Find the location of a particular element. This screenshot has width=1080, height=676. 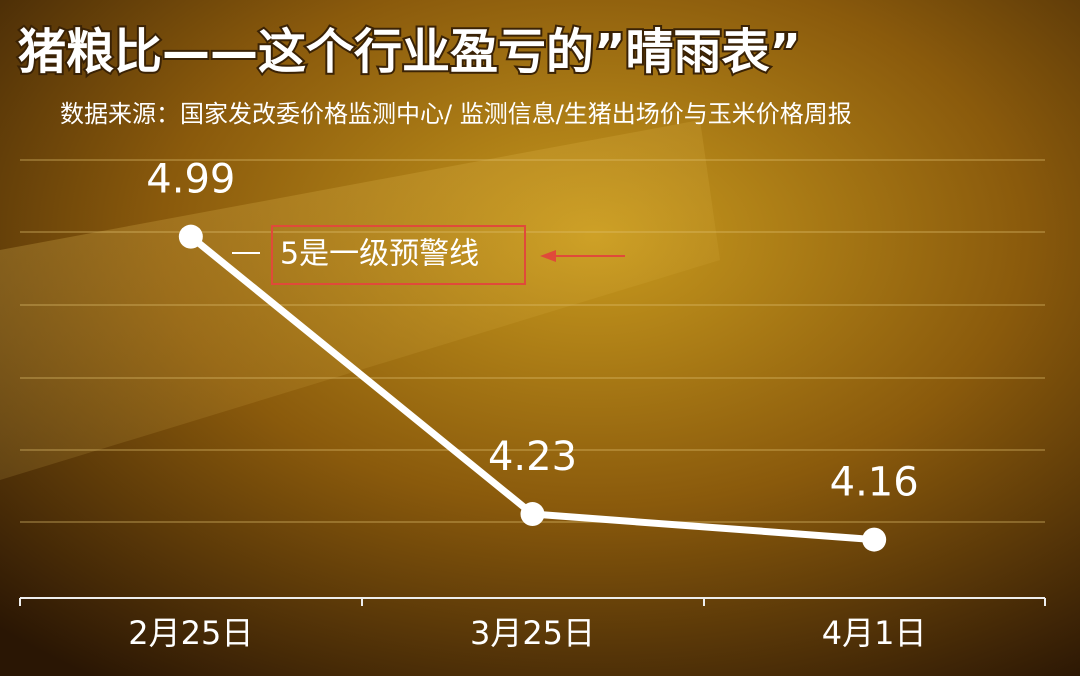

annotation-box is located at coordinates (398, 255).